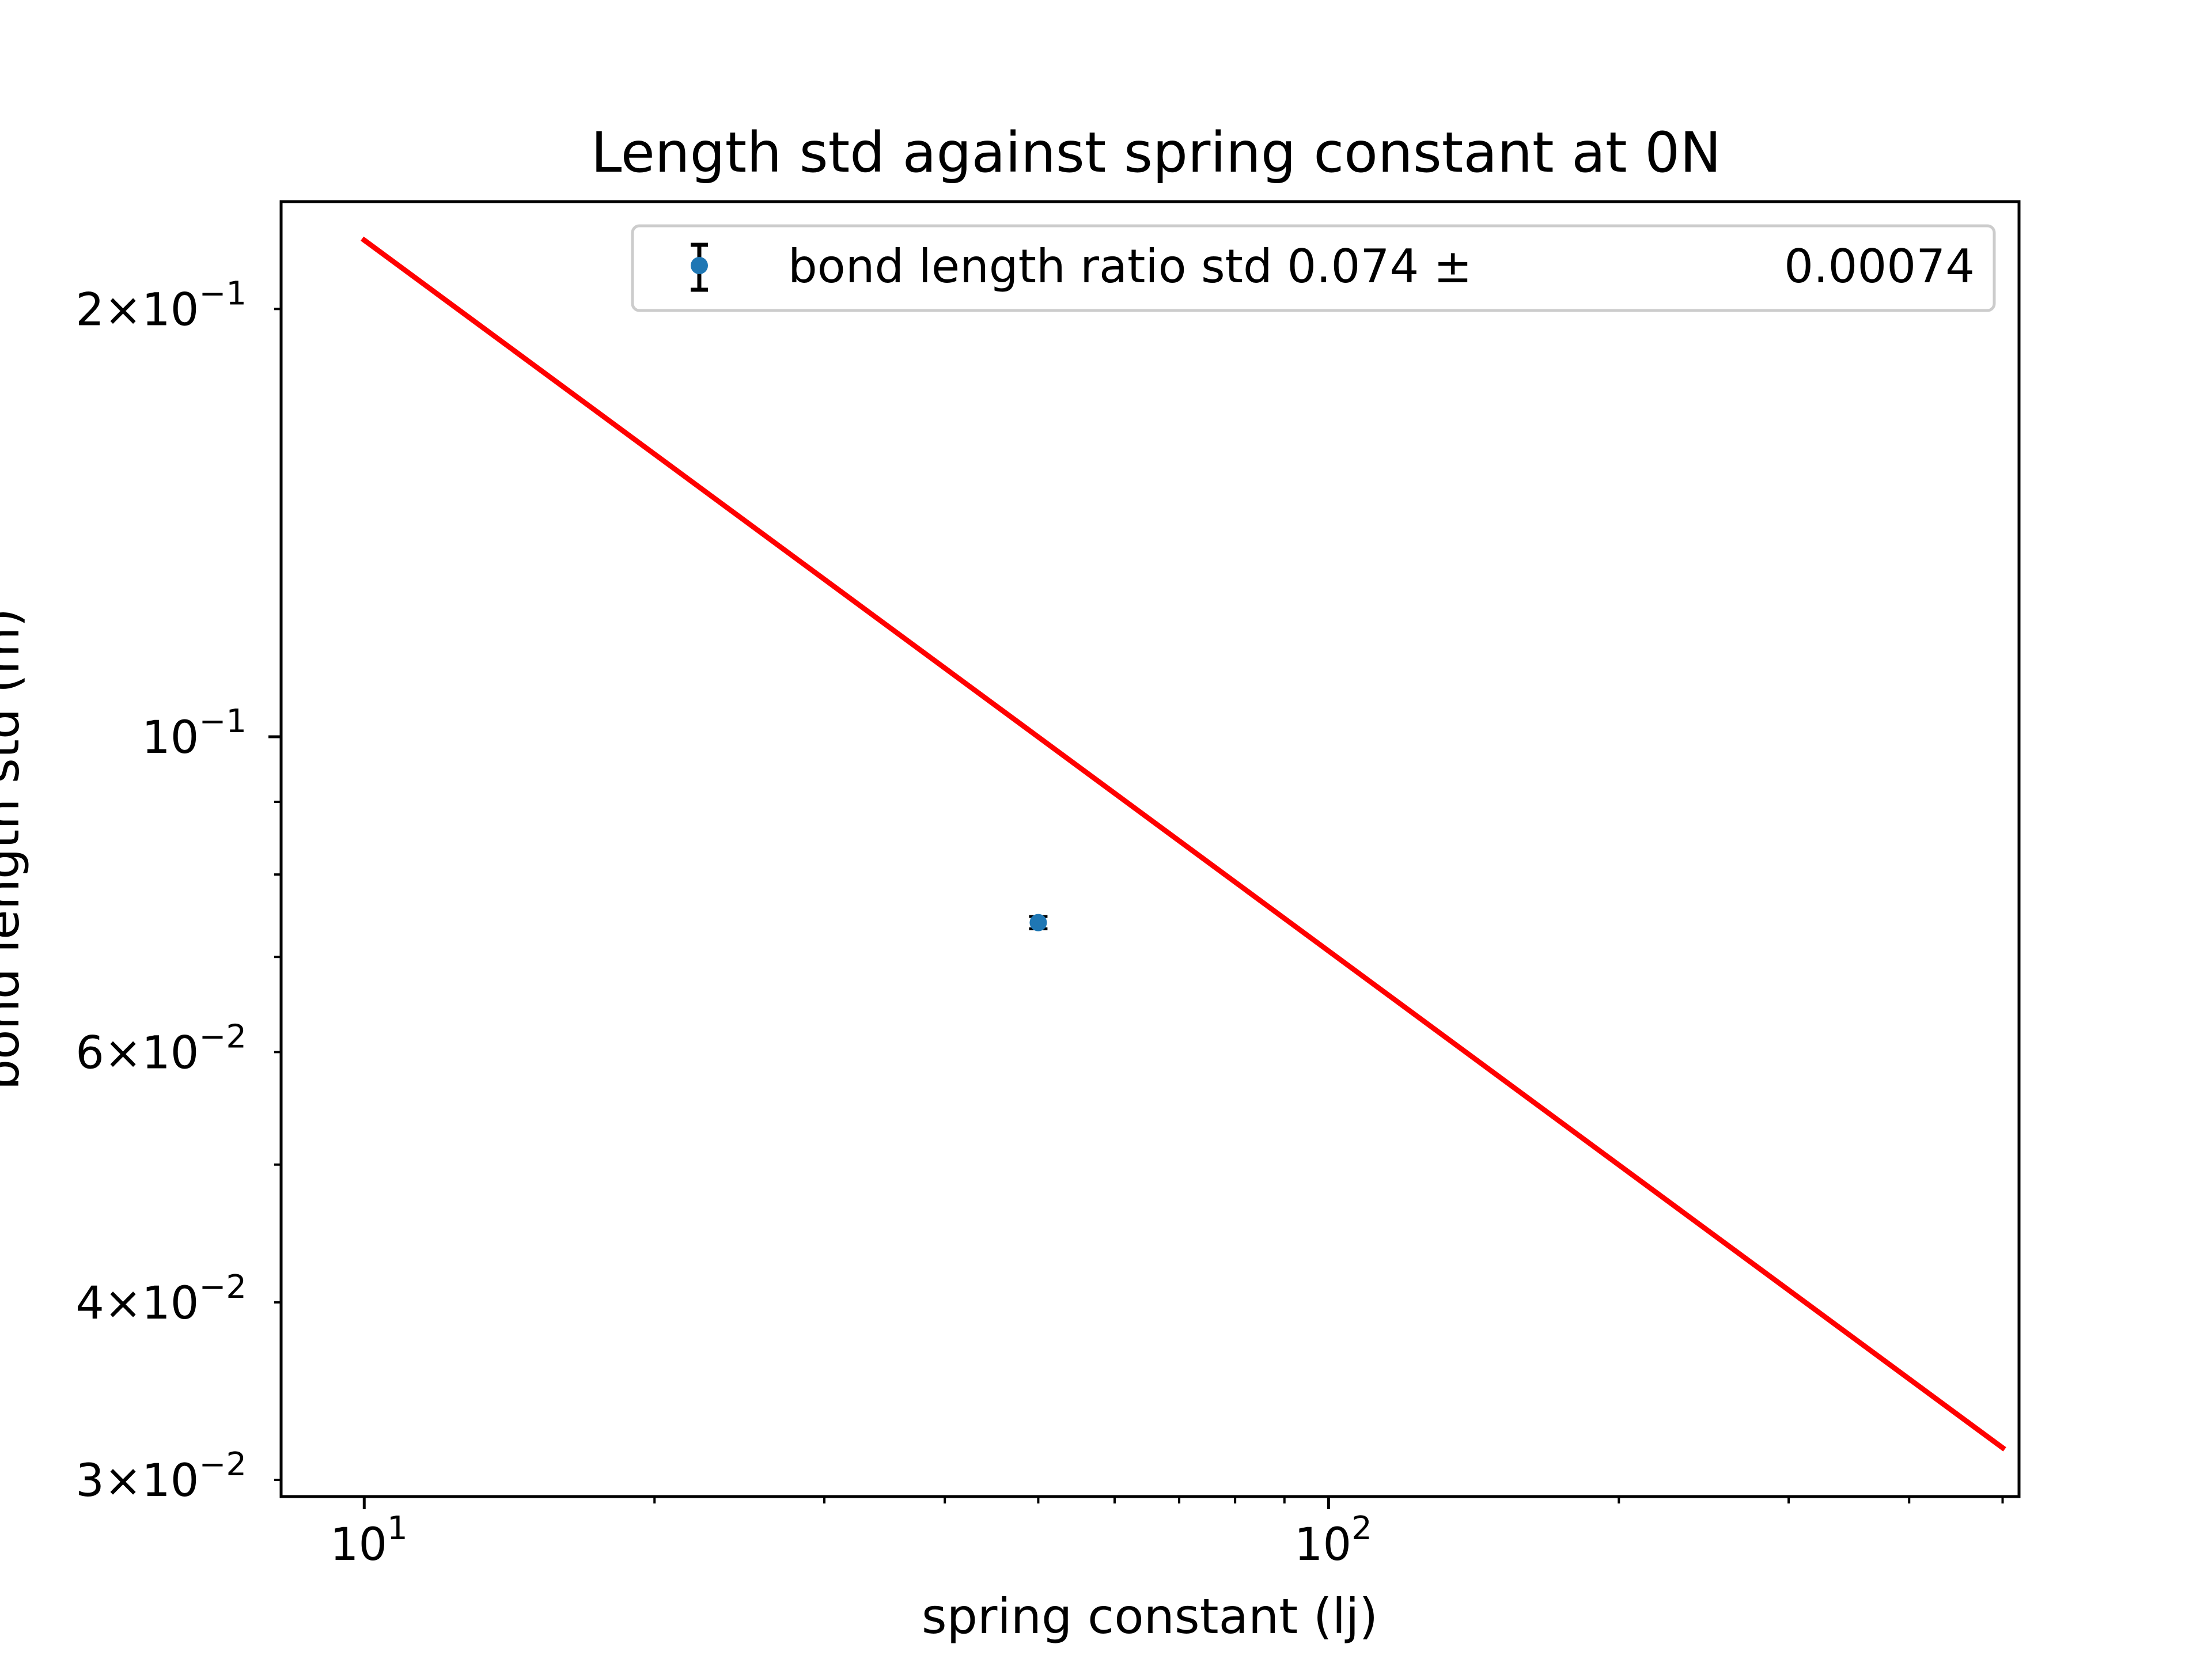 This screenshot has height=1659, width=2212. Describe the element at coordinates (161, 1048) in the screenshot. I see `y-tick-label: 6×10⁻²` at that location.